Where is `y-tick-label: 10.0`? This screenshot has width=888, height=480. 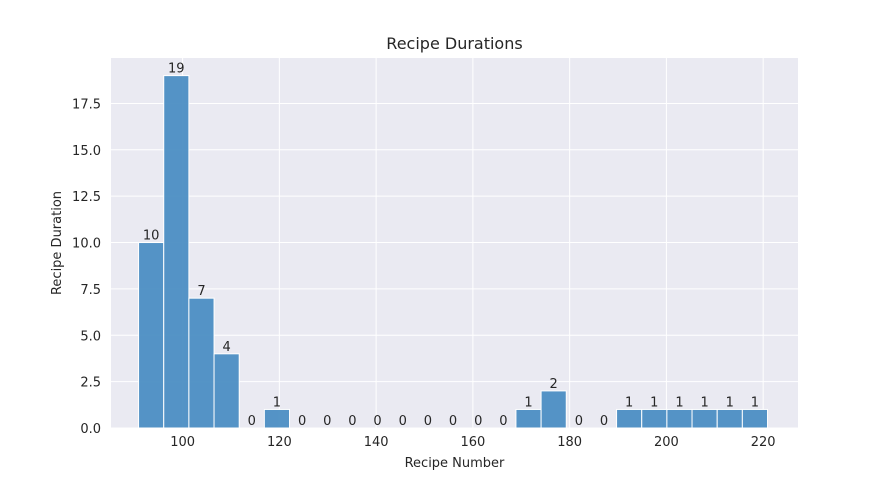
y-tick-label: 10.0 is located at coordinates (86, 244).